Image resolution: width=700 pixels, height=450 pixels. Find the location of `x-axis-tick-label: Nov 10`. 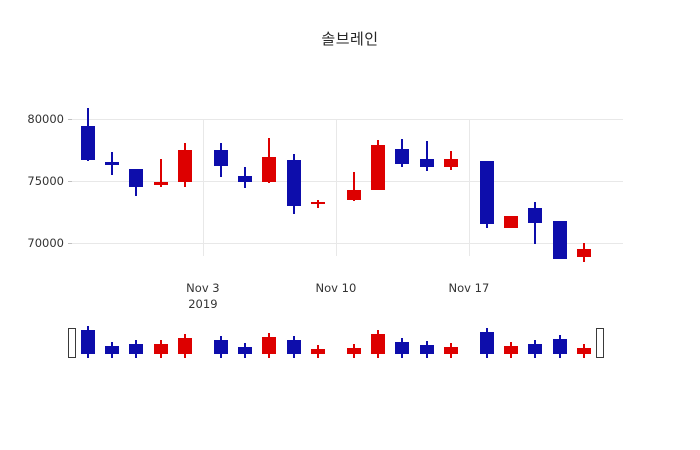

x-axis-tick-label: Nov 10 is located at coordinates (336, 288).